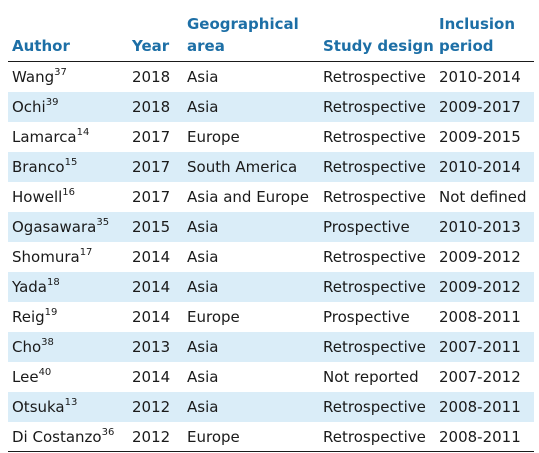 This screenshot has width=539, height=453. Describe the element at coordinates (86, 252) in the screenshot. I see `reference-number: 17` at that location.